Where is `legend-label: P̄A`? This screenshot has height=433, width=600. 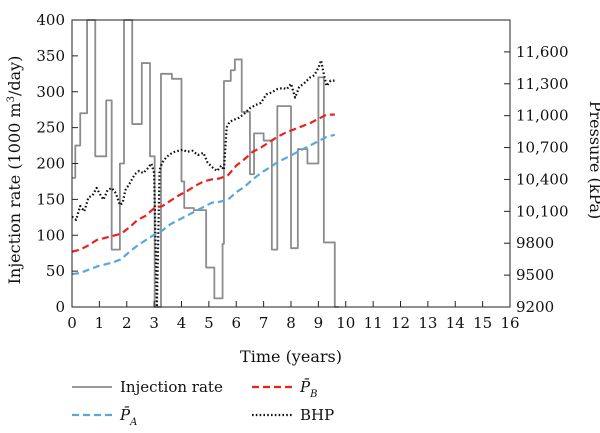 legend-label: P̄A is located at coordinates (128, 417).